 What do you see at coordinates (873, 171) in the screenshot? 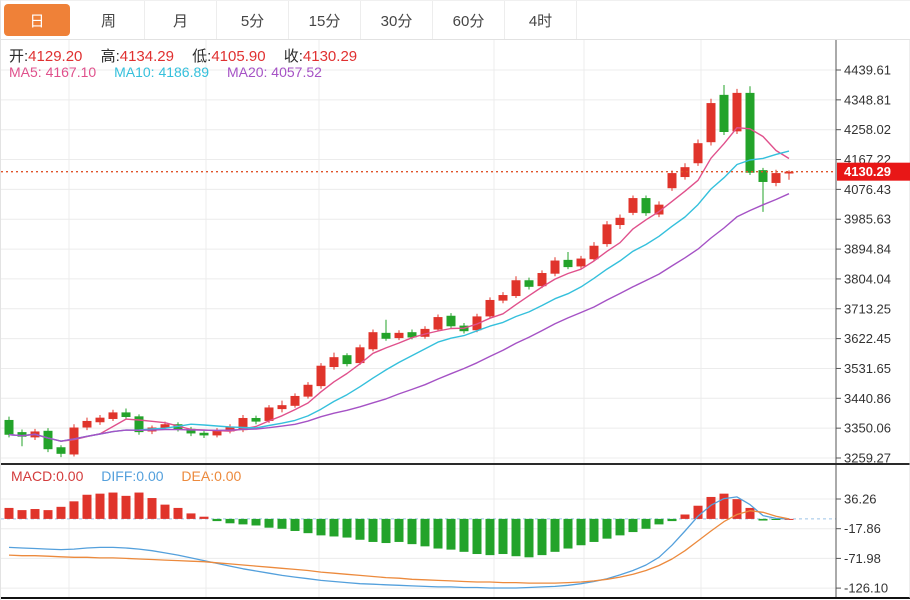
I see `current-price-badge` at bounding box center [873, 171].